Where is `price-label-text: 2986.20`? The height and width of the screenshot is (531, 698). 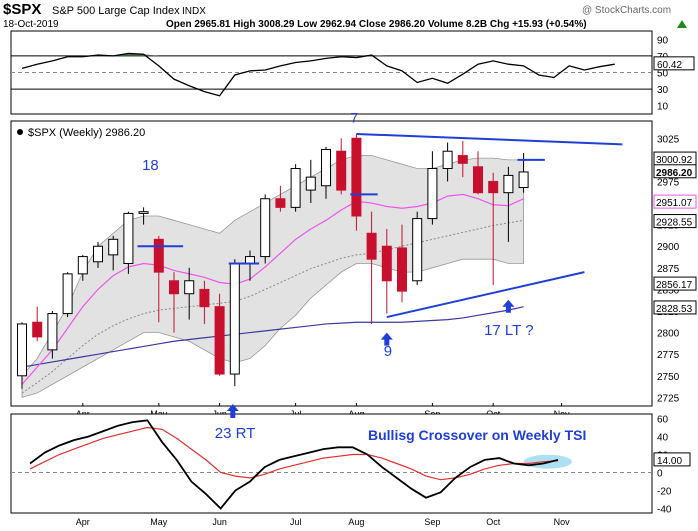
price-label-text: 2986.20 is located at coordinates (674, 173).